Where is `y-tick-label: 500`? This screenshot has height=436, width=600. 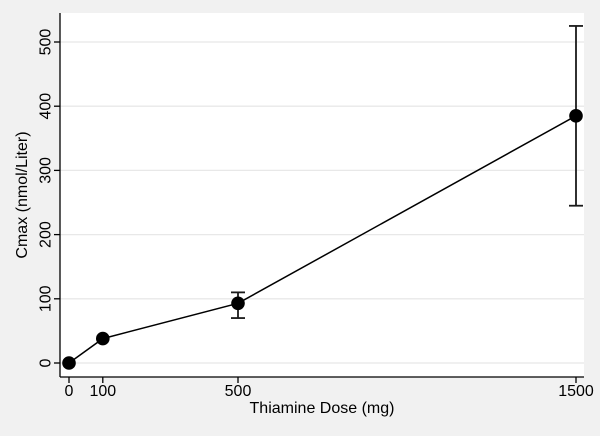
y-tick-label: 500 is located at coordinates (46, 42).